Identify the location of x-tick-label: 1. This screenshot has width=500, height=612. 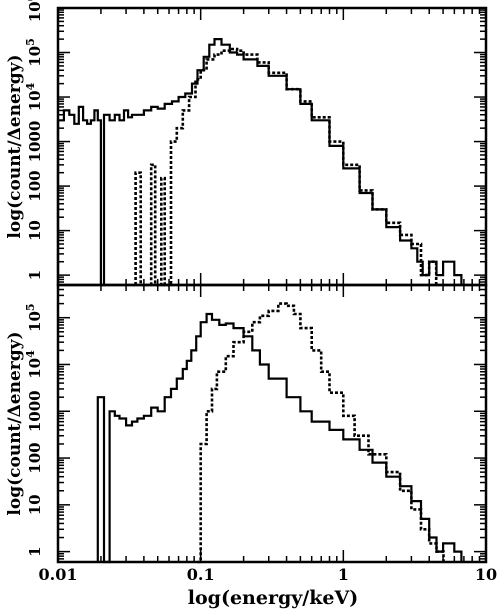
(343, 574).